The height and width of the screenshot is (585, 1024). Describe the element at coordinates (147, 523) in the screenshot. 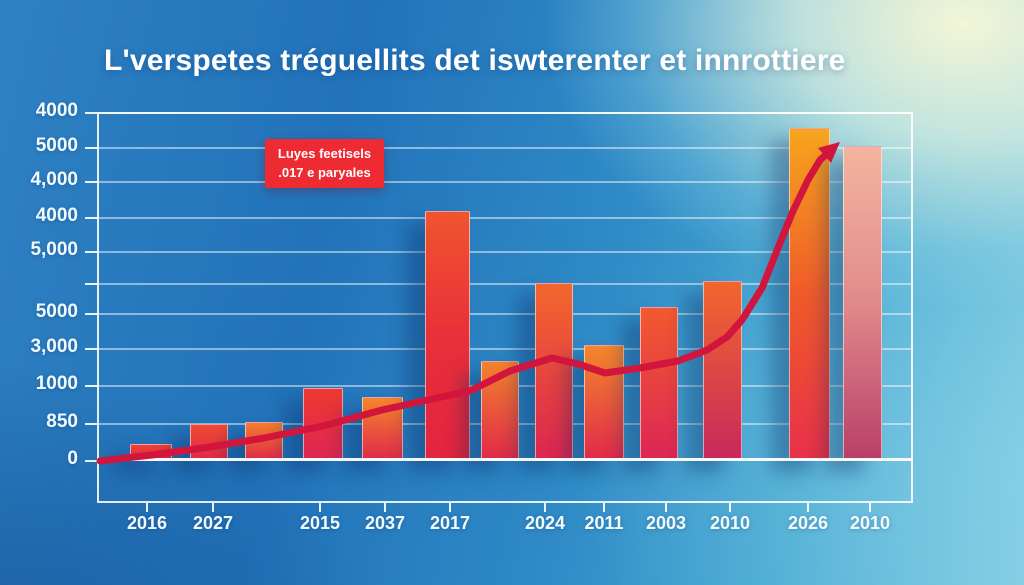

I see `x-axis-label: 2016` at that location.